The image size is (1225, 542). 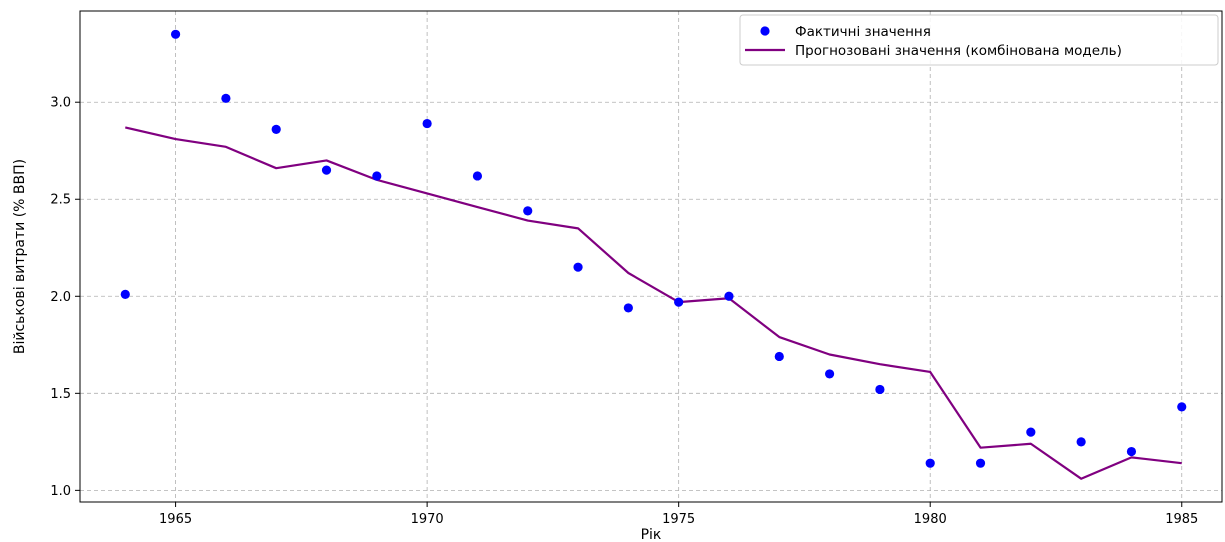 I want to click on y-tick-label: 3.0, so click(x=60, y=103).